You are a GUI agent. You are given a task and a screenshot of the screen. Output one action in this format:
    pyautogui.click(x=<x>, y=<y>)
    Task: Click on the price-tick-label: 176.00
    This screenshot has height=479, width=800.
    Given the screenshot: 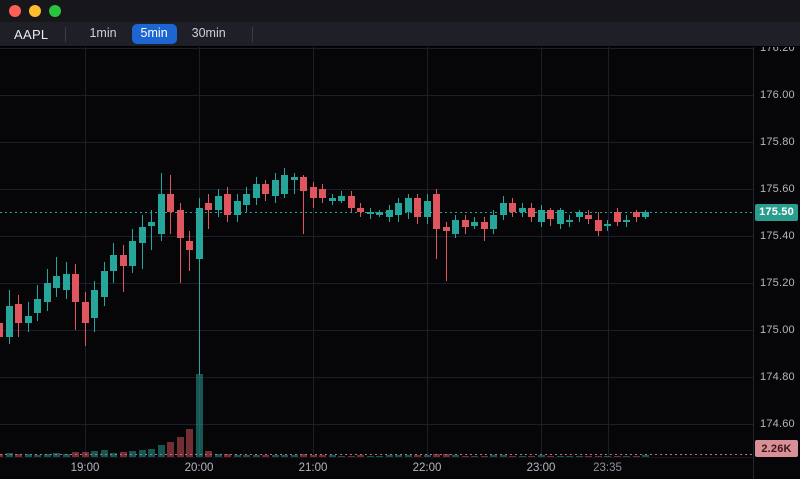 What is the action you would take?
    pyautogui.click(x=777, y=94)
    